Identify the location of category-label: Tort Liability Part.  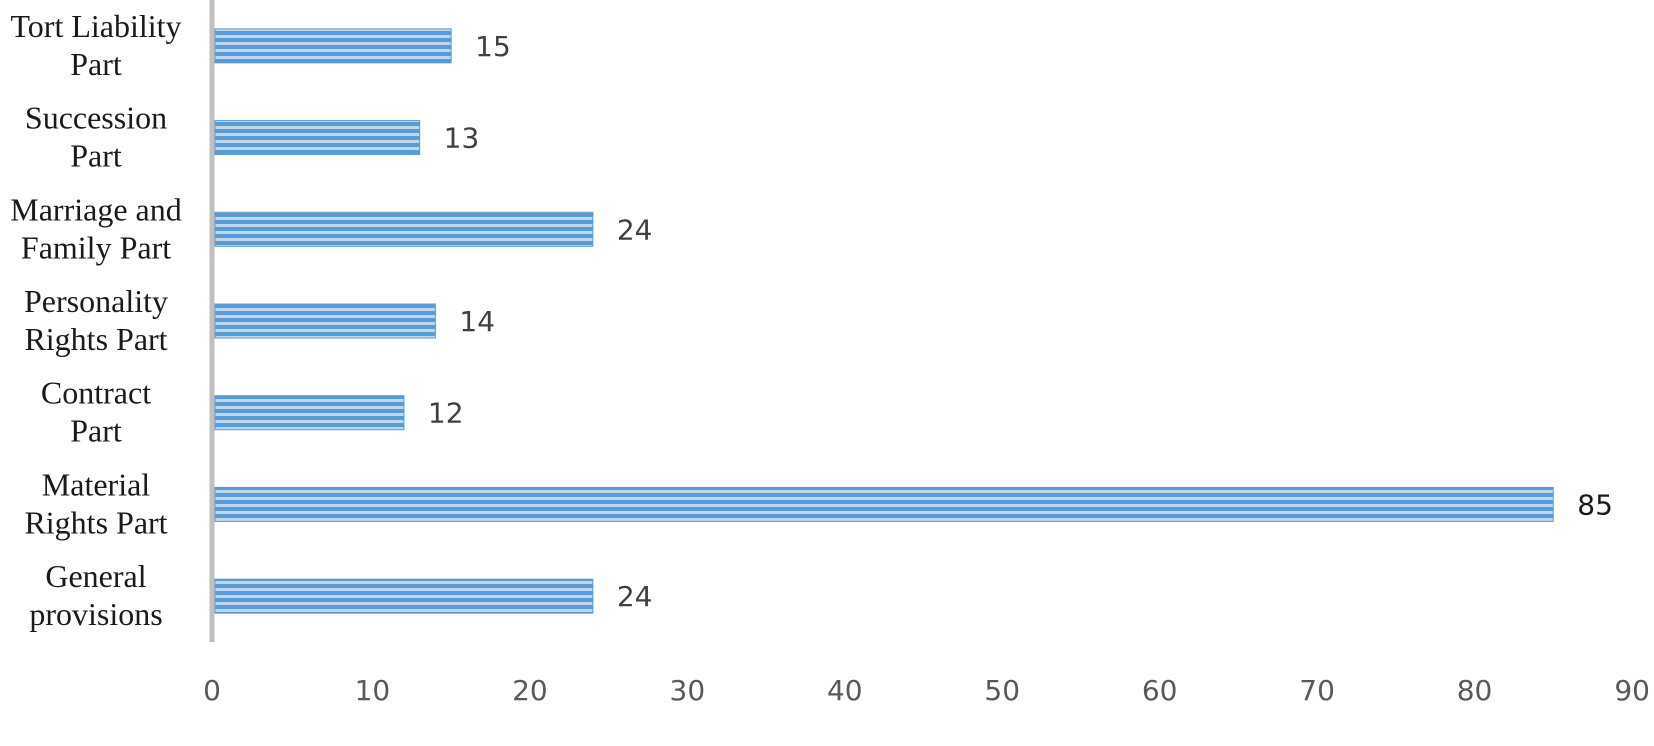
(95, 45).